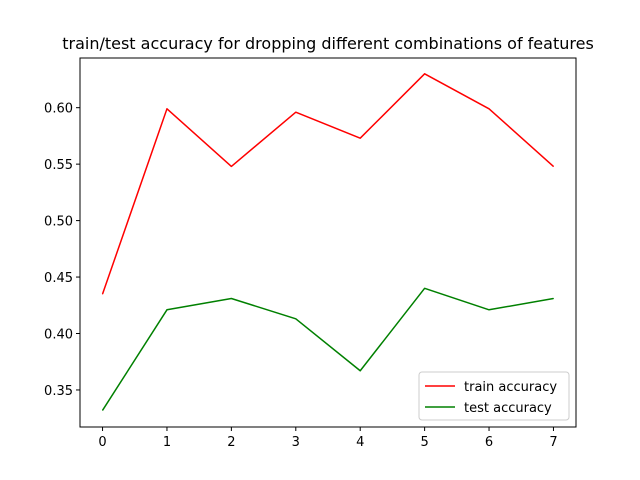  What do you see at coordinates (508, 408) in the screenshot?
I see `legend-label-test-accuracy: test accuracy` at bounding box center [508, 408].